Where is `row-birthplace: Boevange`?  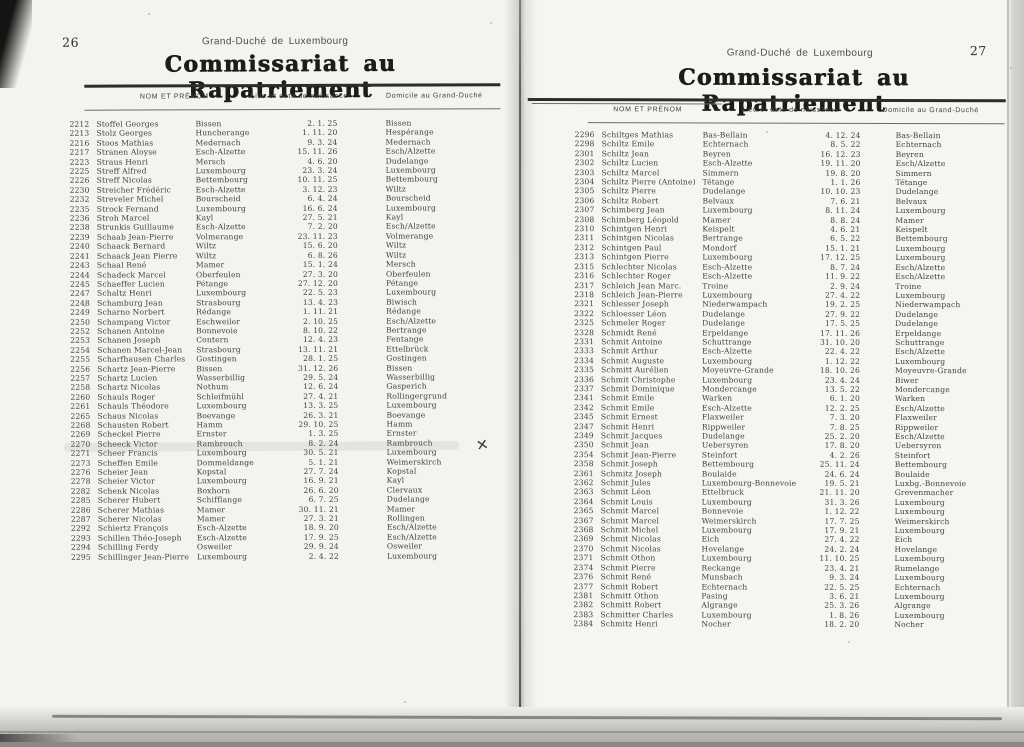 row-birthplace: Boevange is located at coordinates (216, 415).